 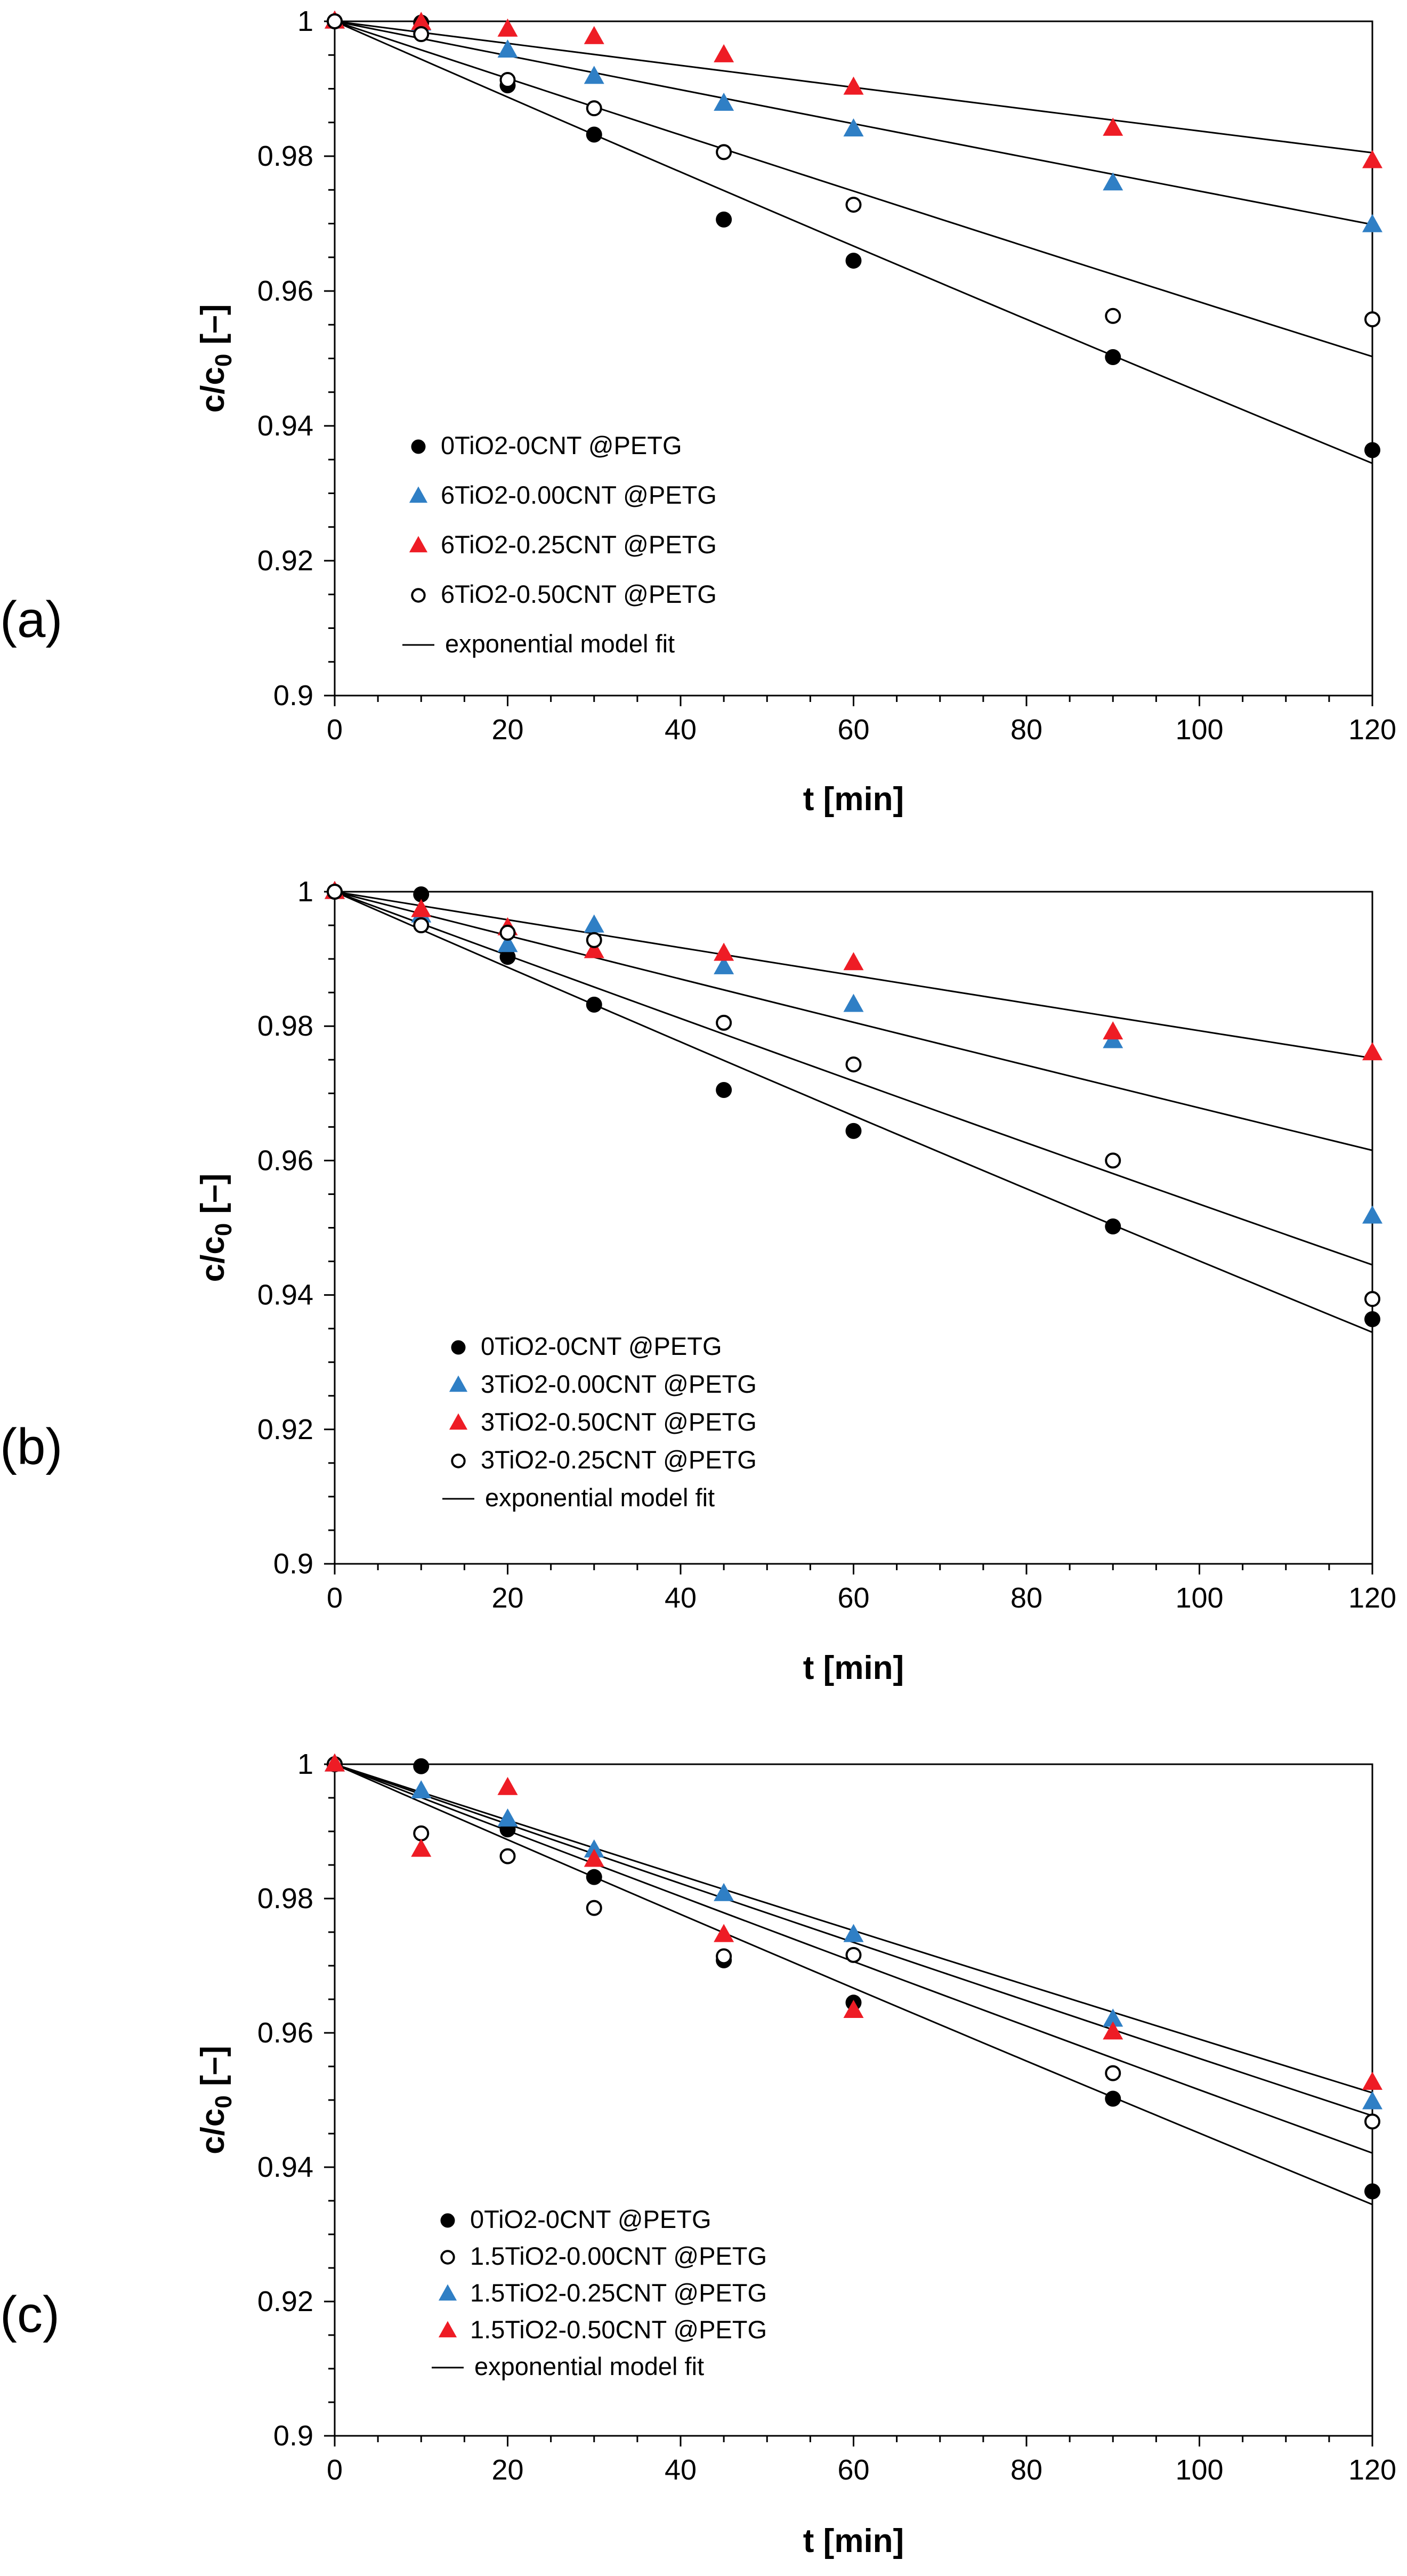 What do you see at coordinates (30, 2314) in the screenshot?
I see `panel-label: (c)` at bounding box center [30, 2314].